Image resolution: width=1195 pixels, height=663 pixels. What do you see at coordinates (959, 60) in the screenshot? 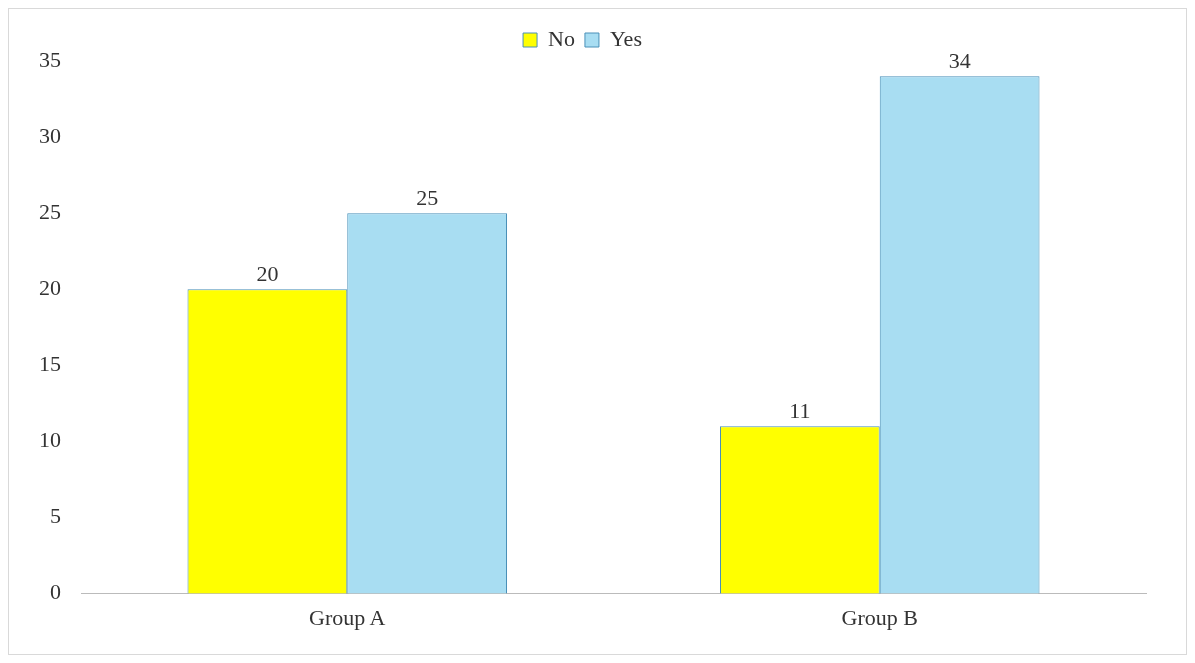
I see `data-label: 34` at bounding box center [959, 60].